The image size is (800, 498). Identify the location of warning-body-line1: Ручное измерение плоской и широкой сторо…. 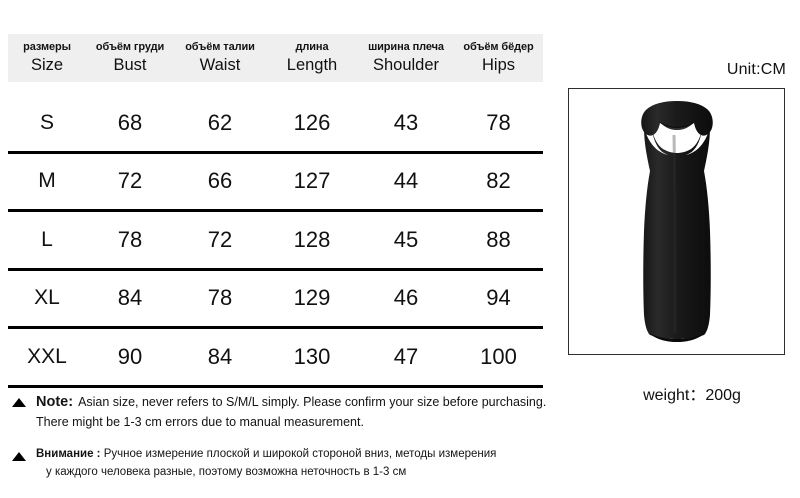
(300, 454).